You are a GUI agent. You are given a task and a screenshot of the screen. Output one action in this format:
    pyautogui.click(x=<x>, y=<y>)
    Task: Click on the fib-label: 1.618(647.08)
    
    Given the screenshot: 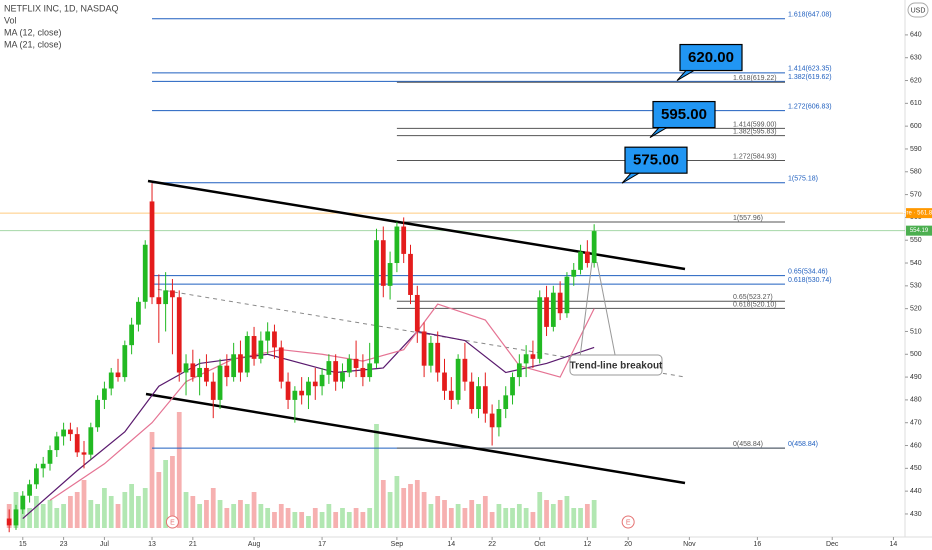 What is the action you would take?
    pyautogui.click(x=810, y=15)
    